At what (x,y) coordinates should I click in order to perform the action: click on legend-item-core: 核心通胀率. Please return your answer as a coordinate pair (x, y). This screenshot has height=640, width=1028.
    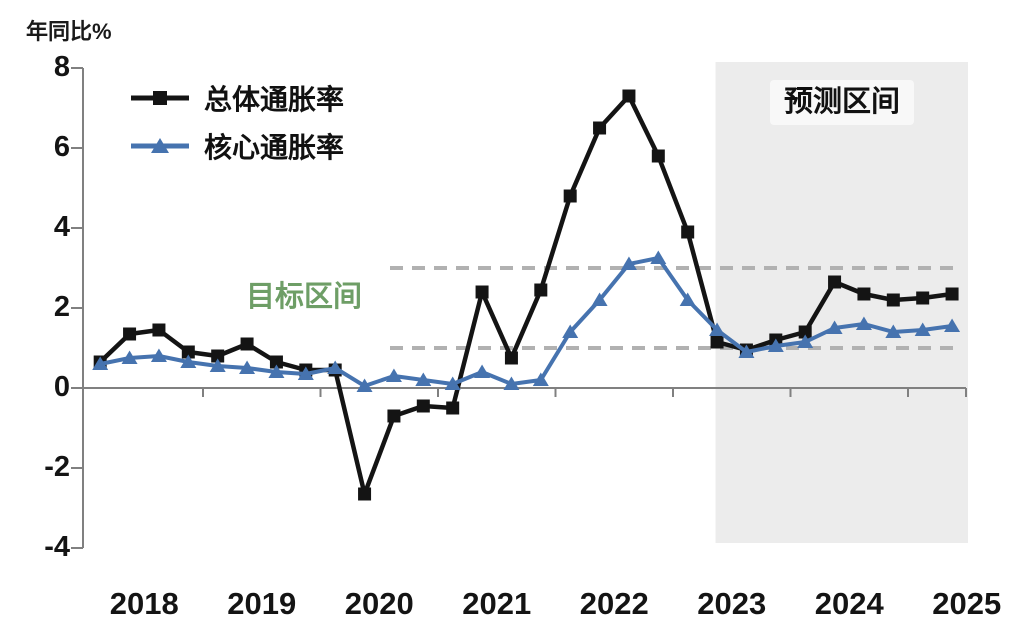
    Looking at the image, I should click on (237, 149).